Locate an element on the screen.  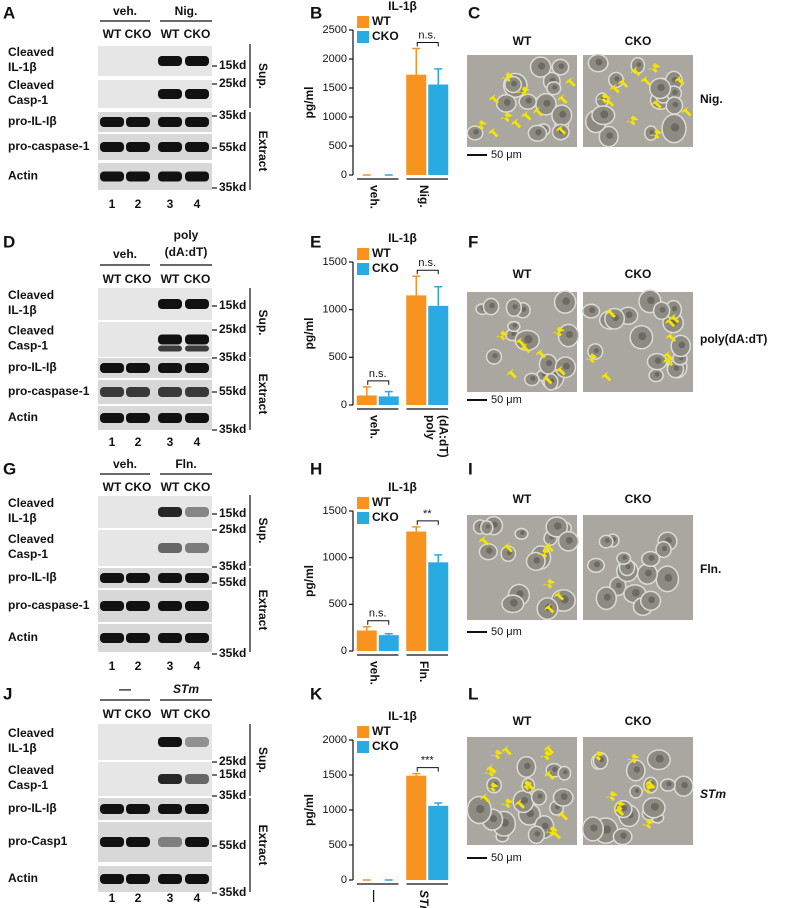
group-label: — is located at coordinates (125, 689).